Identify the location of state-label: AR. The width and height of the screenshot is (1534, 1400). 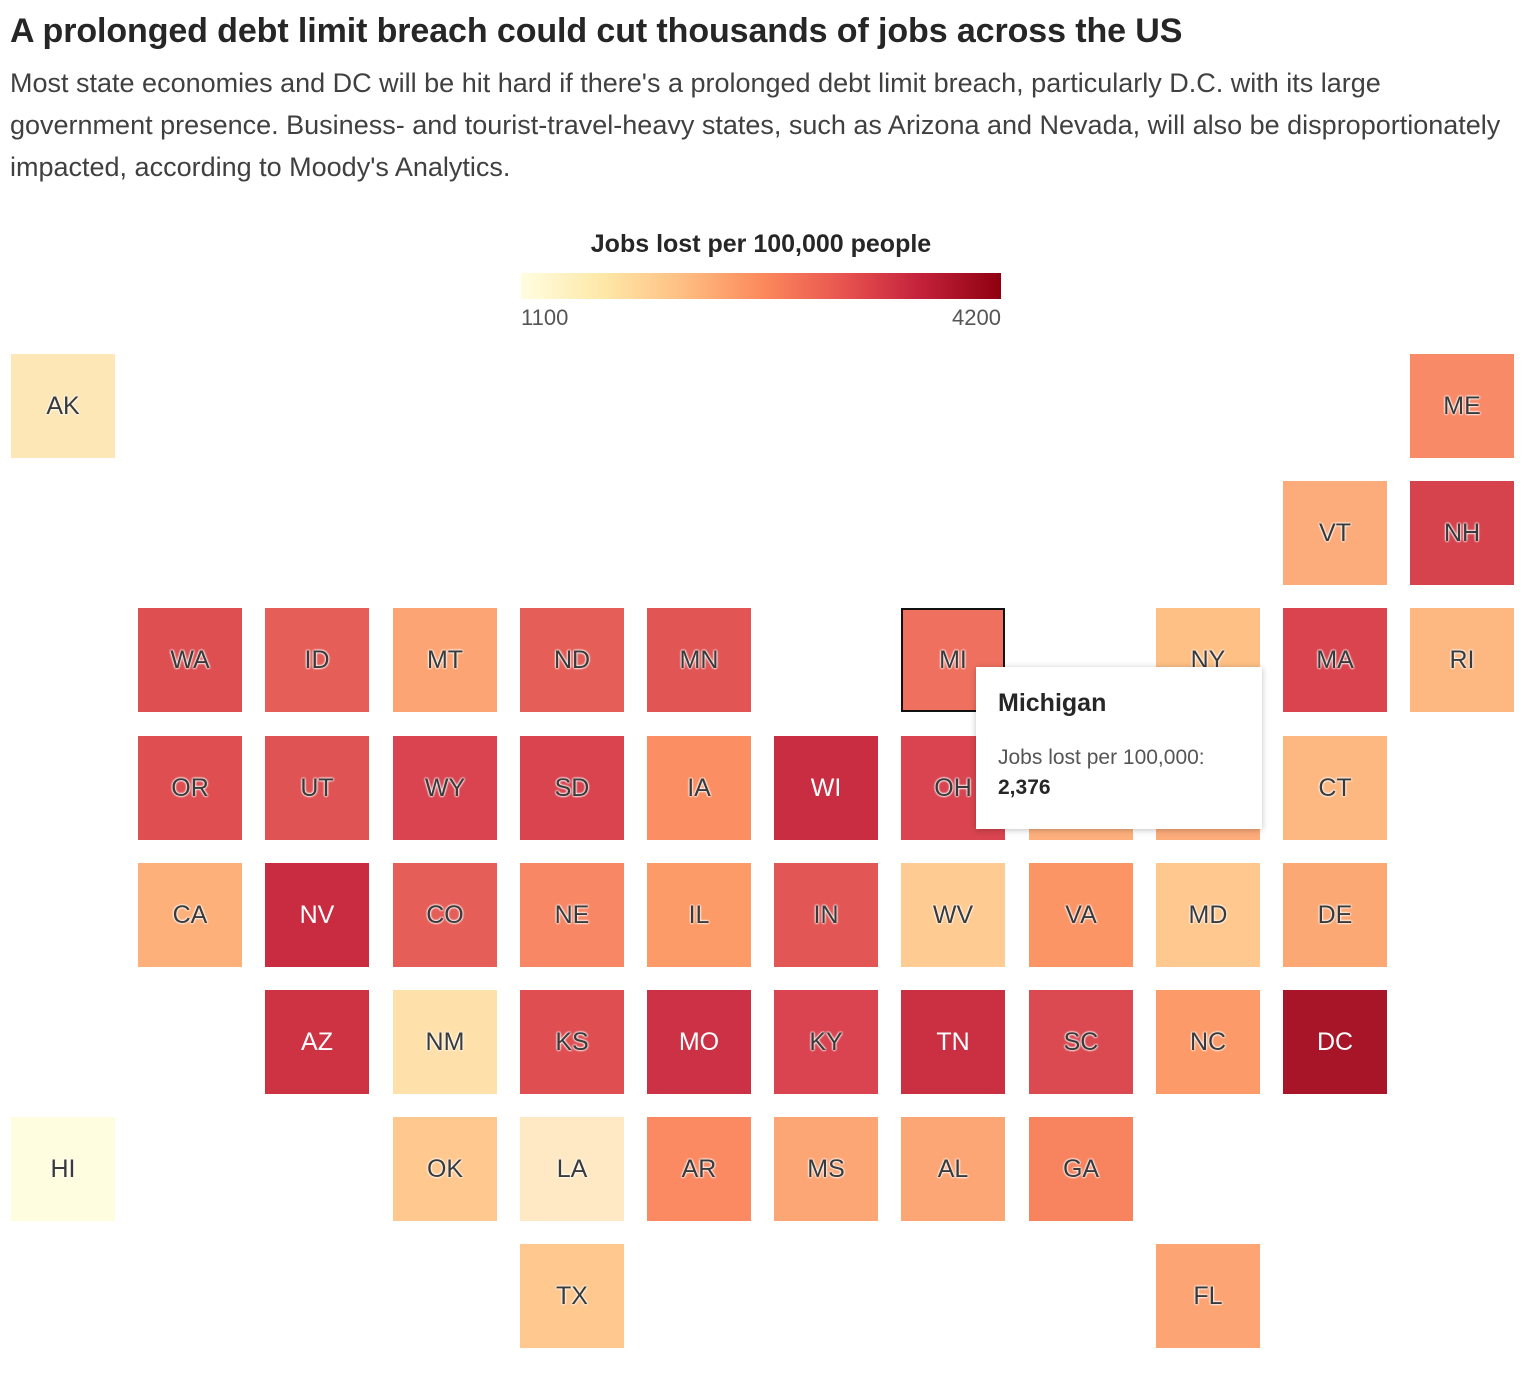
(699, 1168).